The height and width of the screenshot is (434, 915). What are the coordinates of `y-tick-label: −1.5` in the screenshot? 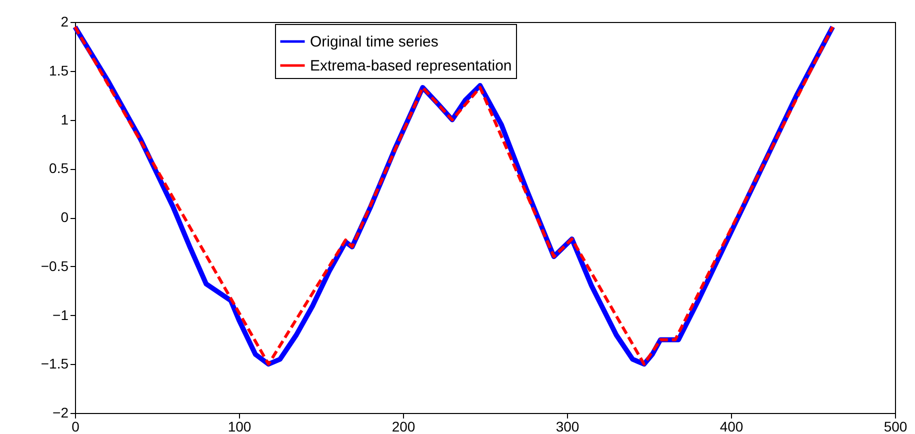 It's located at (54, 364).